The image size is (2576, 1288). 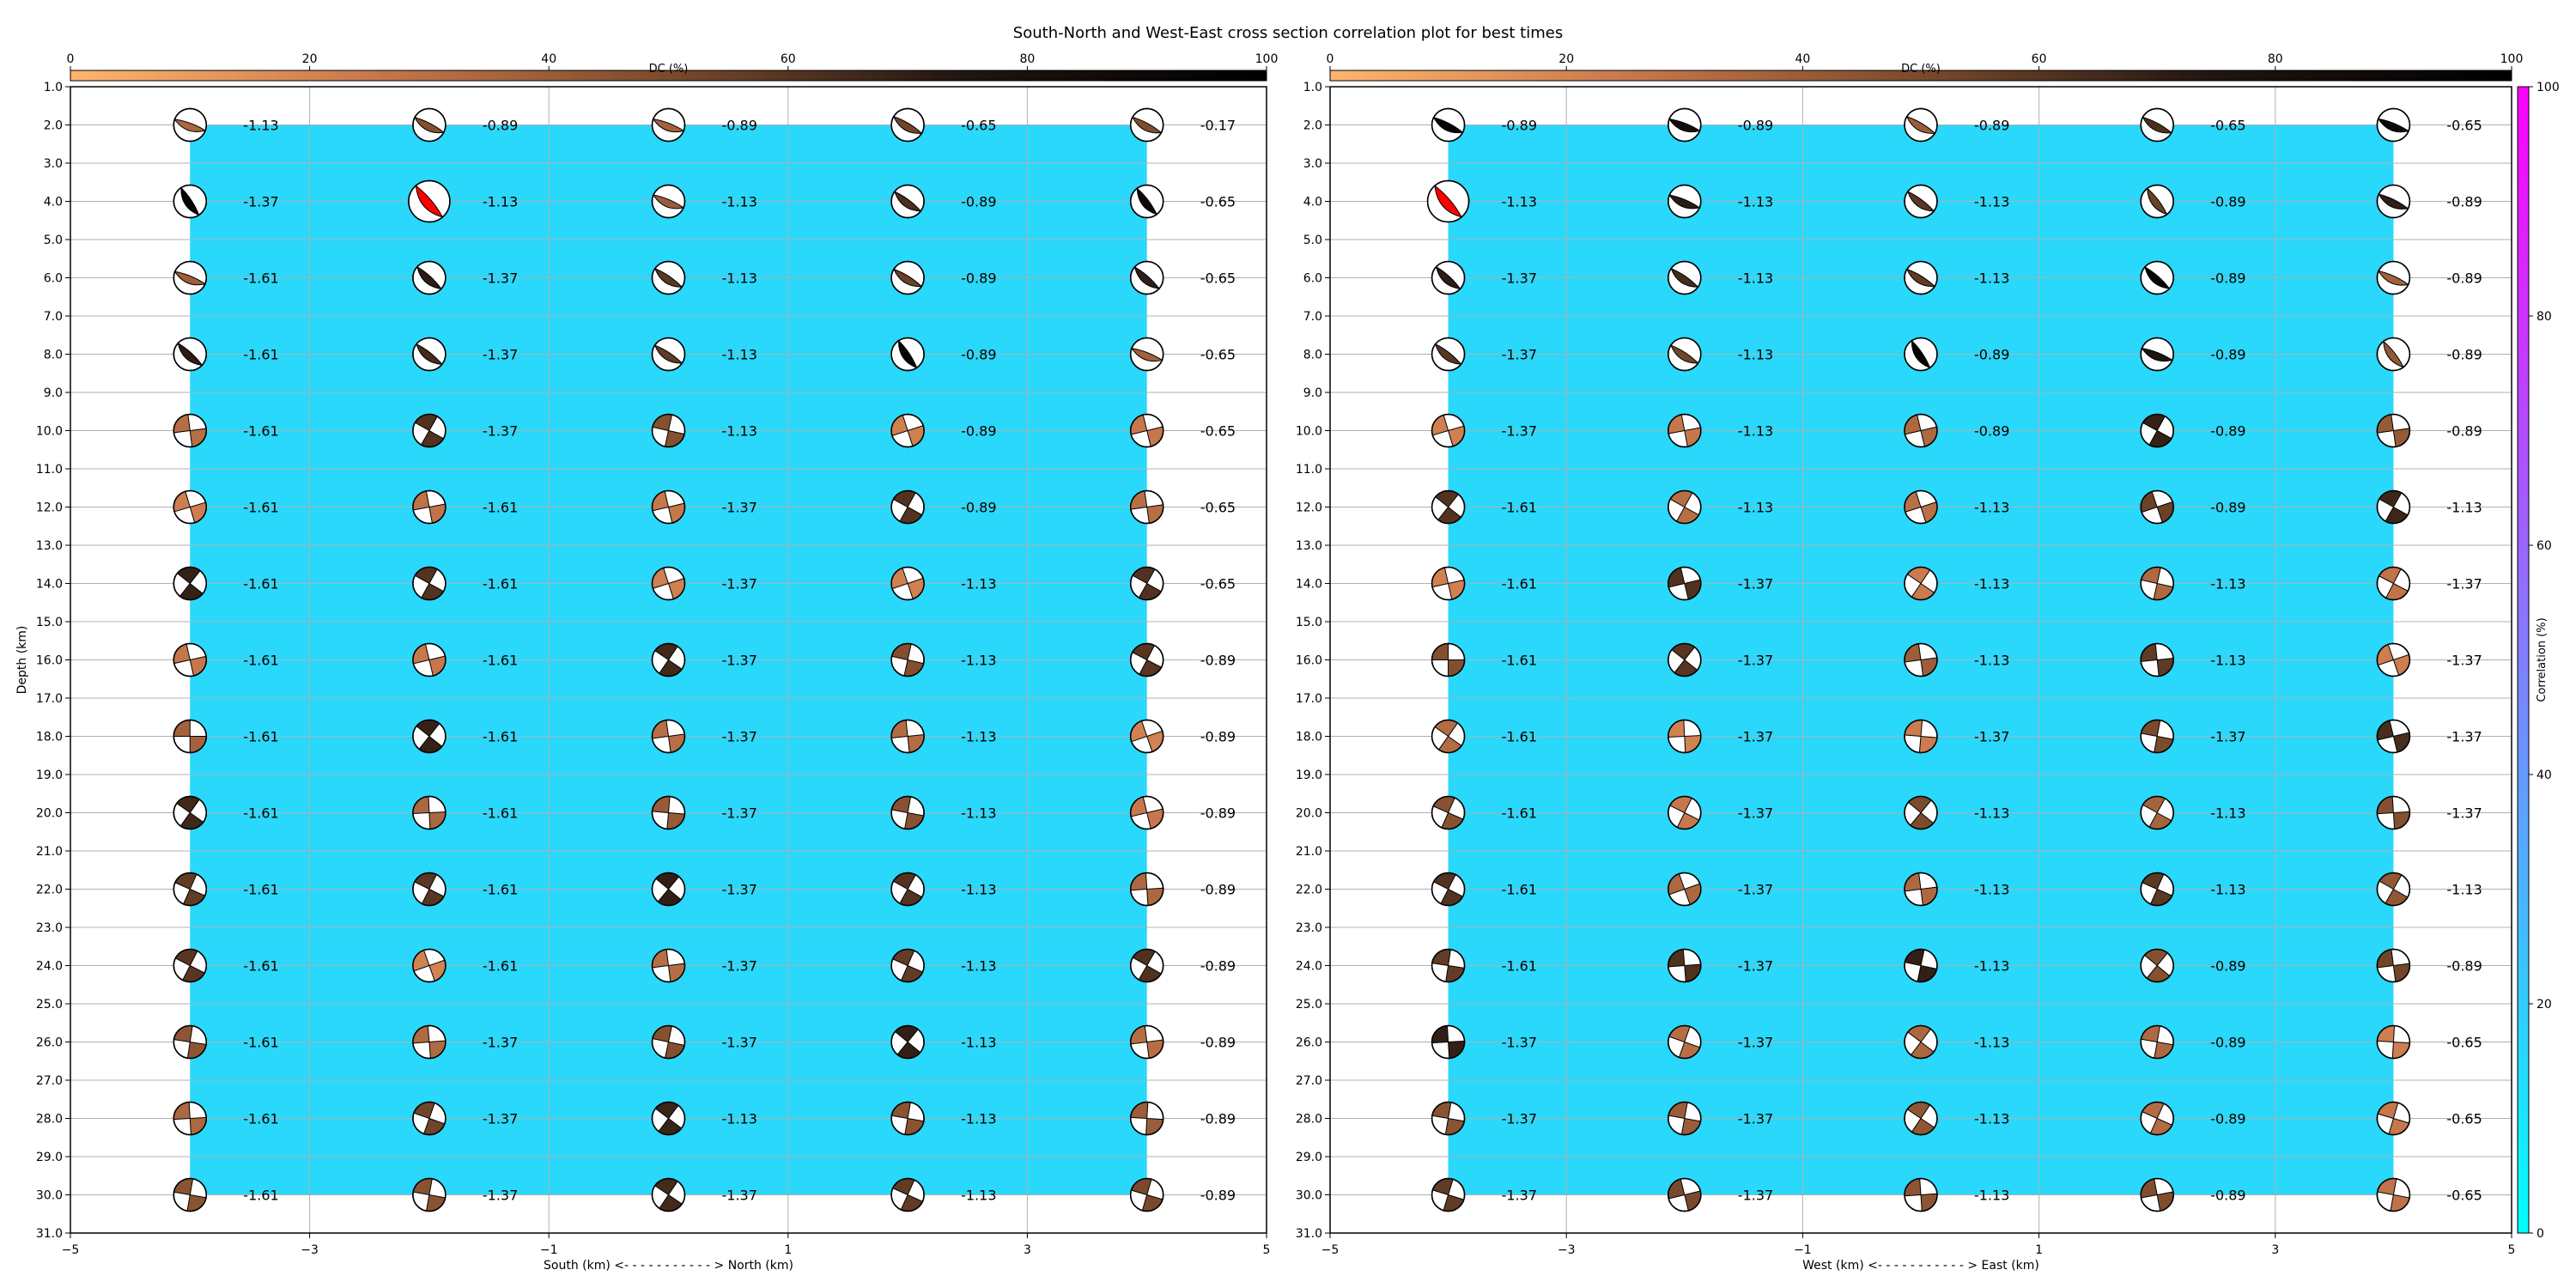 What do you see at coordinates (2040, 59) in the screenshot?
I see `dc-colorbar-tick-label: 60` at bounding box center [2040, 59].